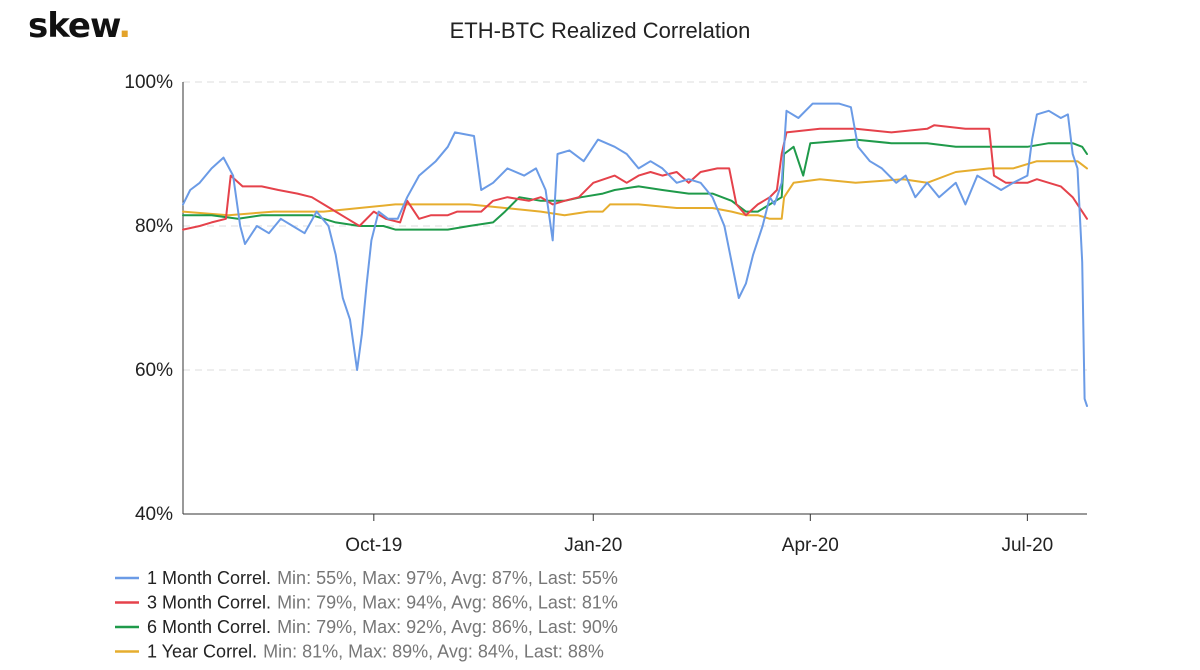 The height and width of the screenshot is (670, 1200). What do you see at coordinates (209, 603) in the screenshot?
I see `legend-series-name: 3 Month Correl.` at bounding box center [209, 603].